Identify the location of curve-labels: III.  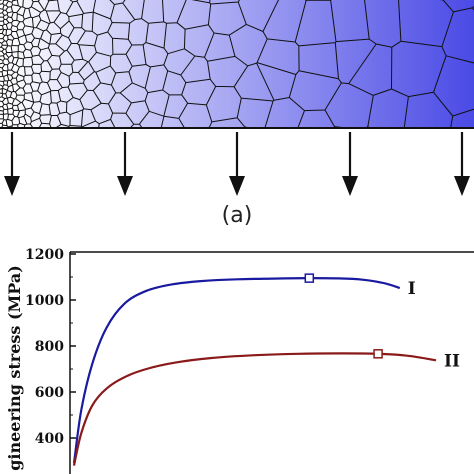
(434, 325).